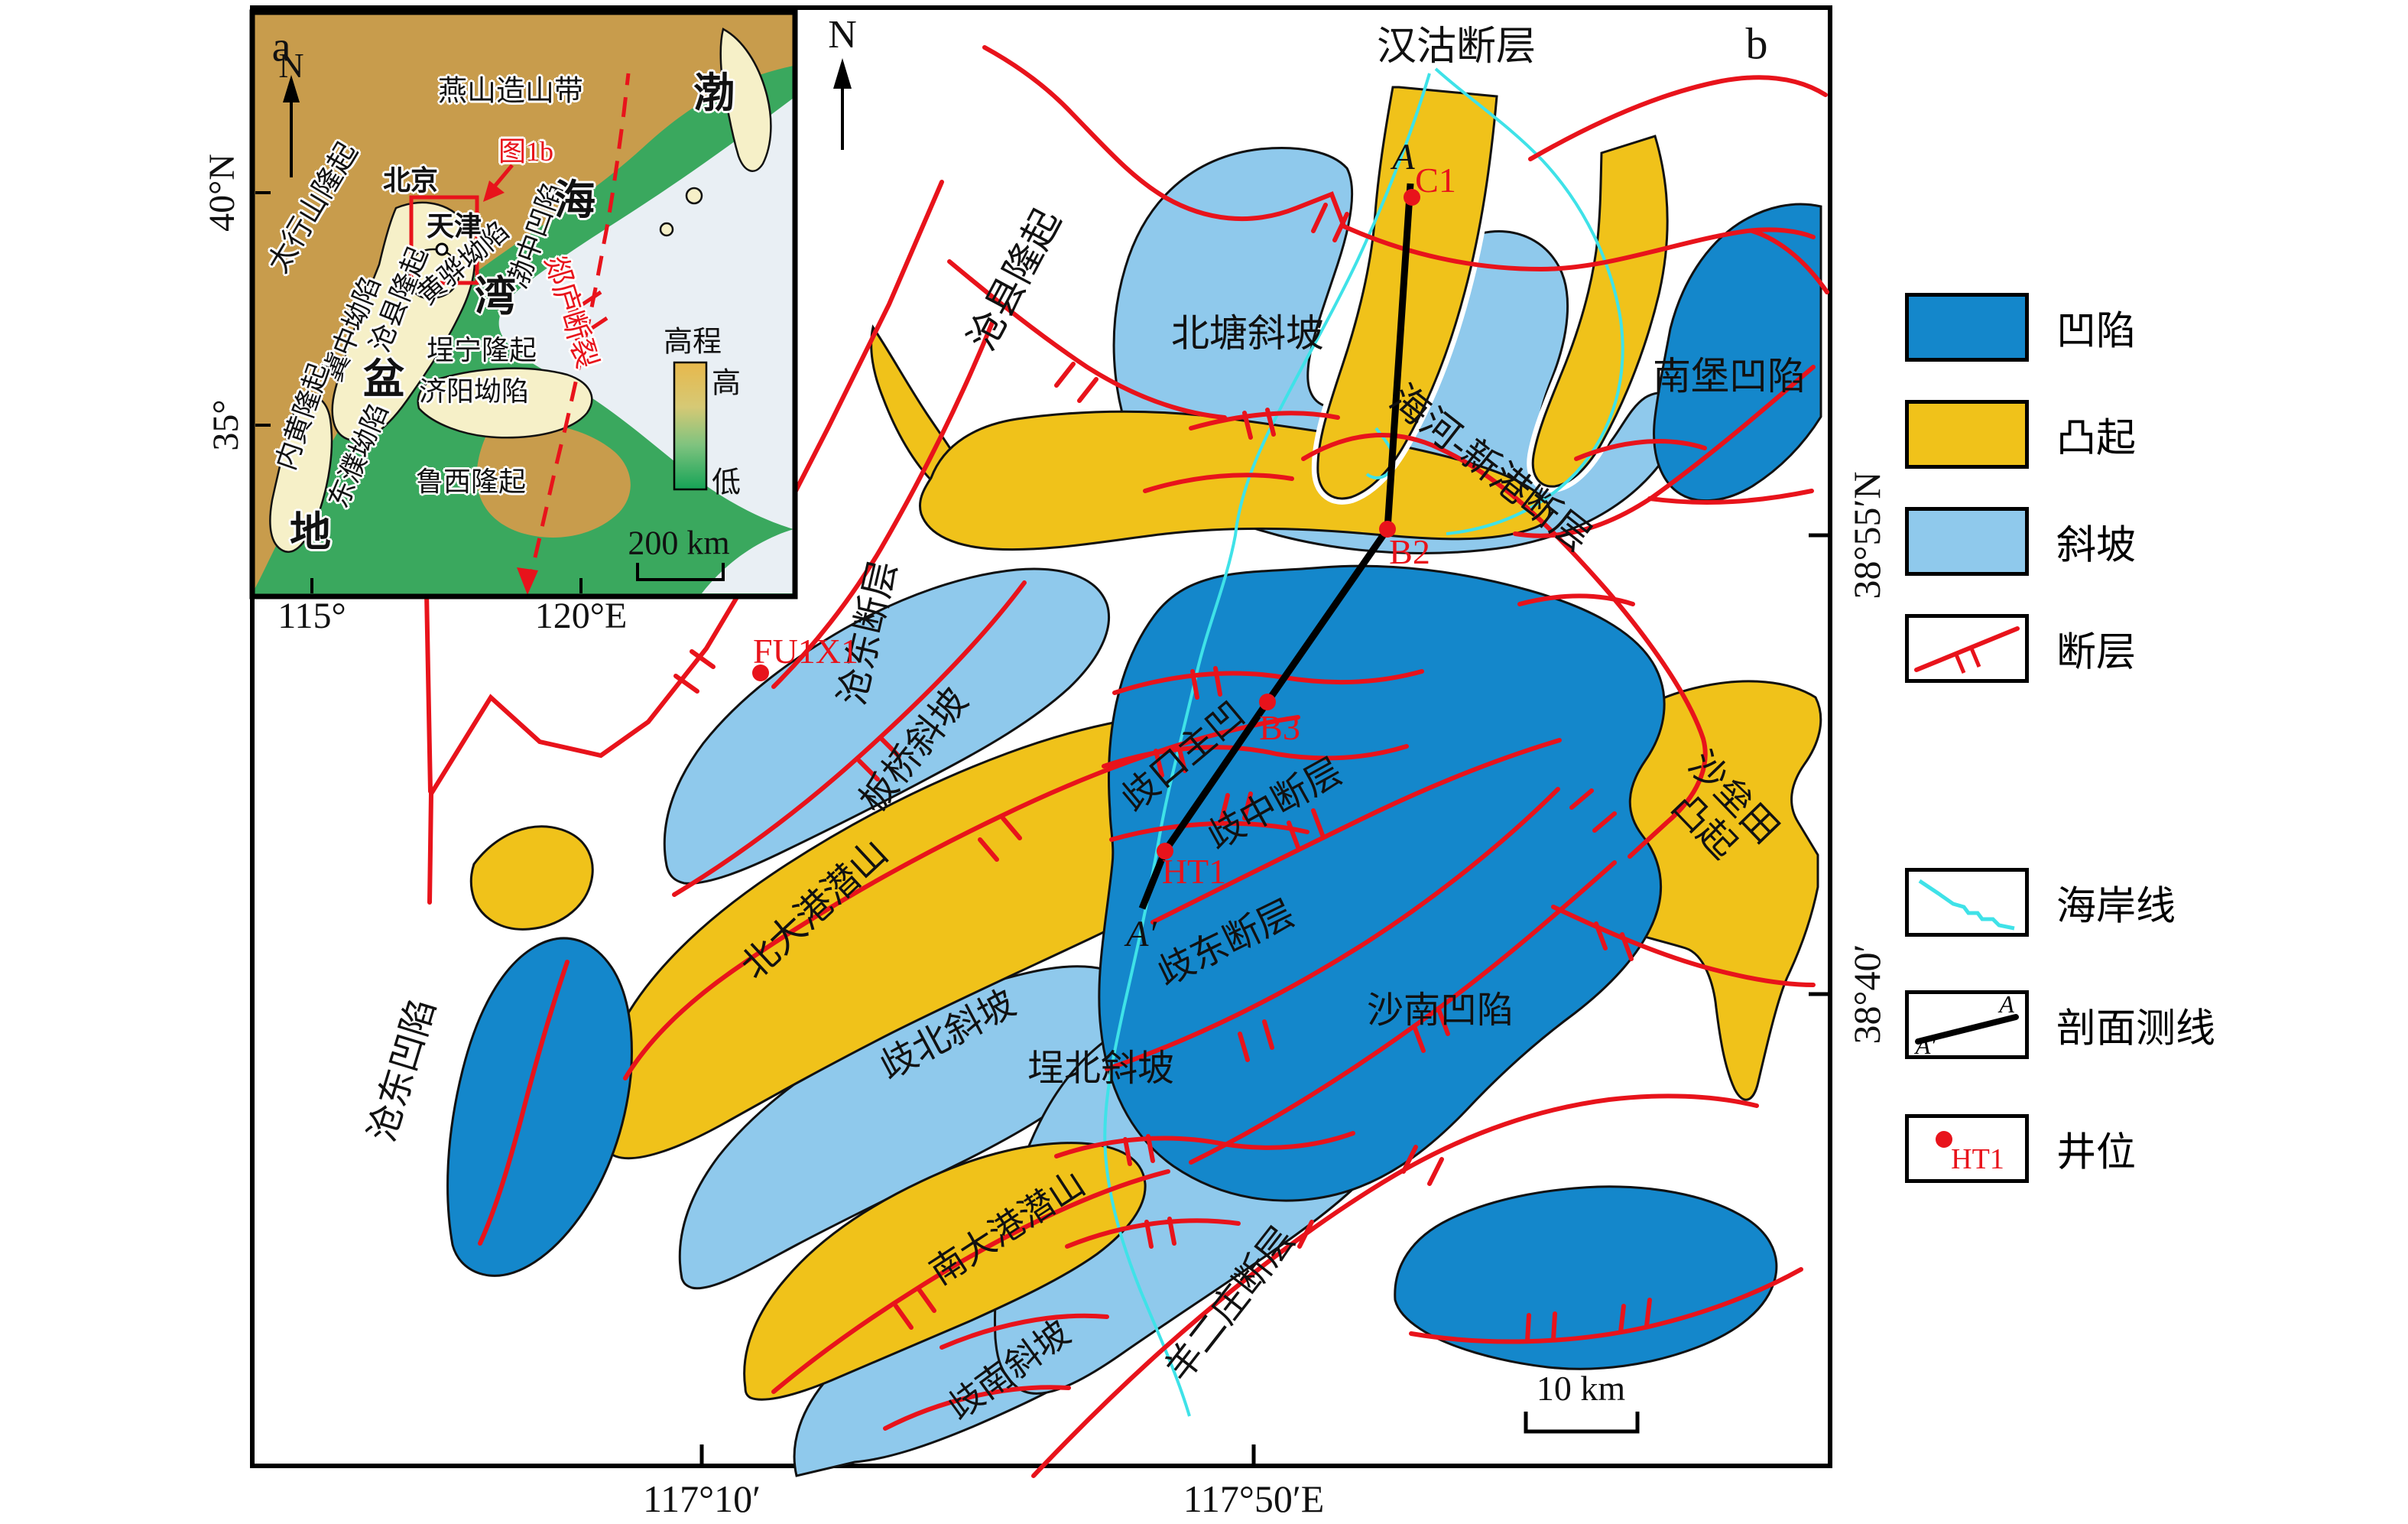 This screenshot has width=2408, height=1524. What do you see at coordinates (1410, 552) in the screenshot?
I see `well-label-b2: B2` at bounding box center [1410, 552].